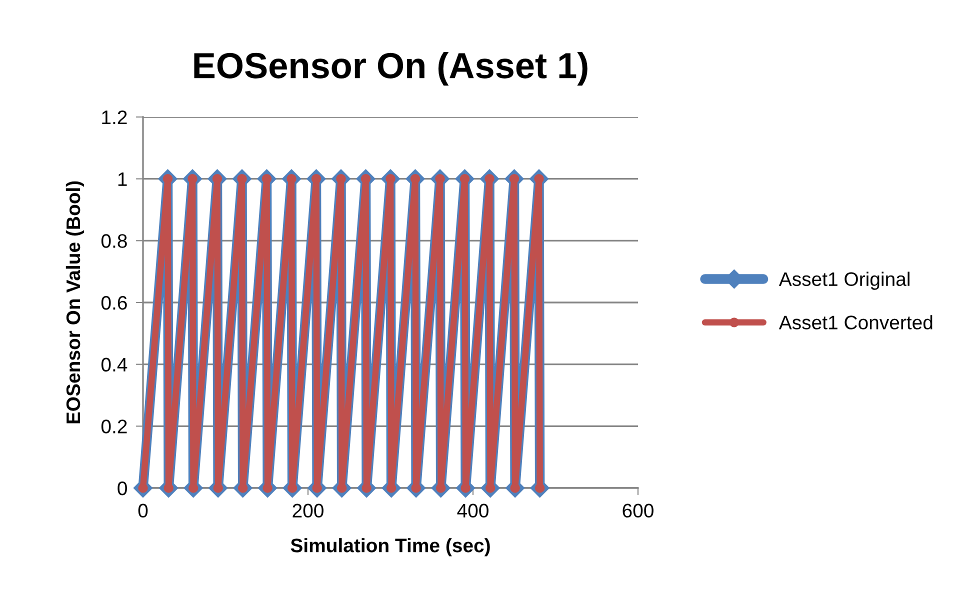  Describe the element at coordinates (472, 511) in the screenshot. I see `x-tick-label: 400` at that location.